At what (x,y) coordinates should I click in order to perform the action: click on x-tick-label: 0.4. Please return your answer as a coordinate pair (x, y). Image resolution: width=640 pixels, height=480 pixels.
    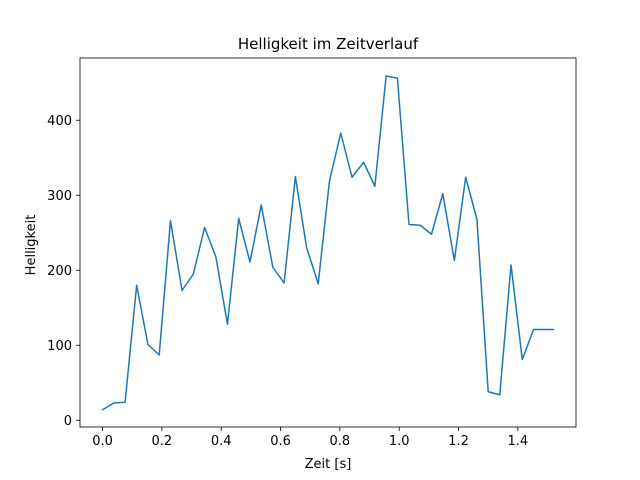
    Looking at the image, I should click on (221, 441).